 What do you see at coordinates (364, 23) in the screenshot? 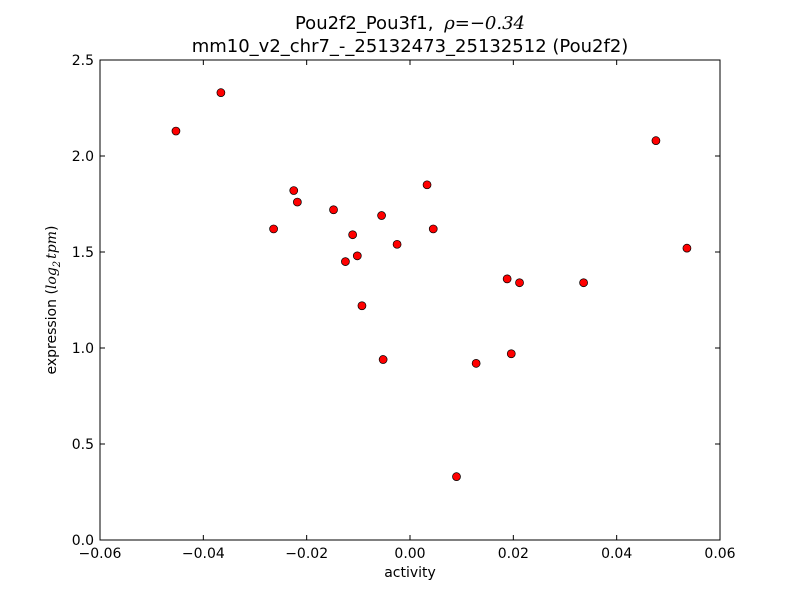
I see `chart-title-name: Pou2f2_Pou3f1,` at bounding box center [364, 23].